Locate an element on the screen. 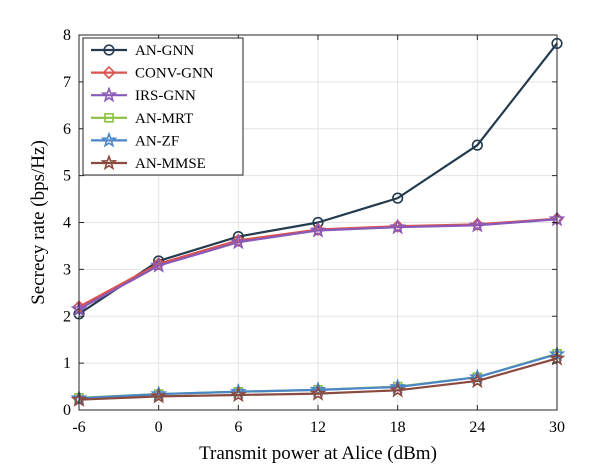  legend-label: AN-MRT is located at coordinates (164, 119).